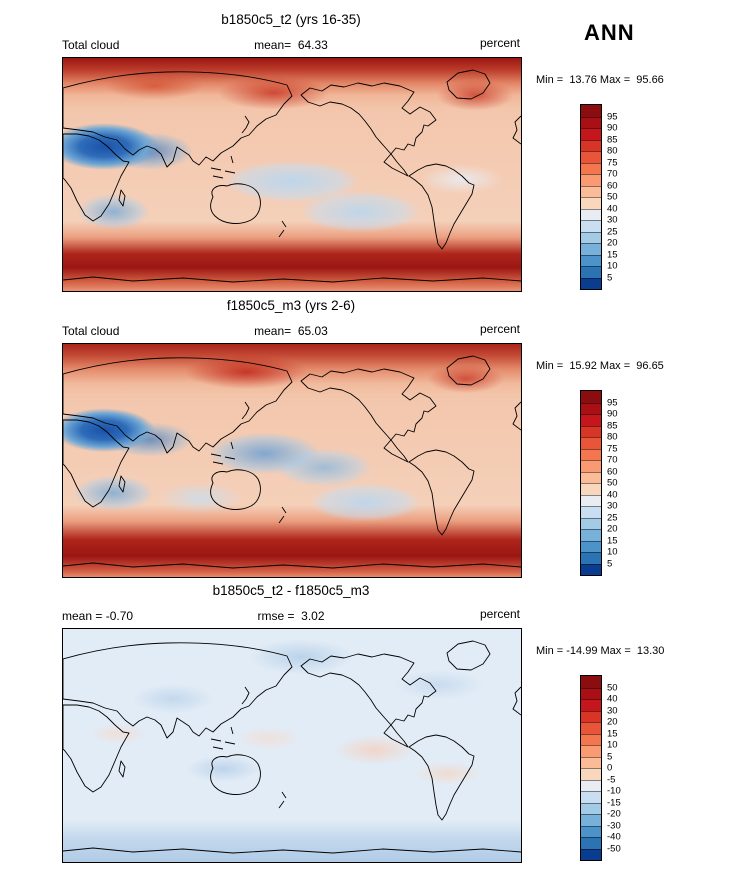 The width and height of the screenshot is (733, 872). Describe the element at coordinates (614, 837) in the screenshot. I see `colorbar-tick: -40` at that location.